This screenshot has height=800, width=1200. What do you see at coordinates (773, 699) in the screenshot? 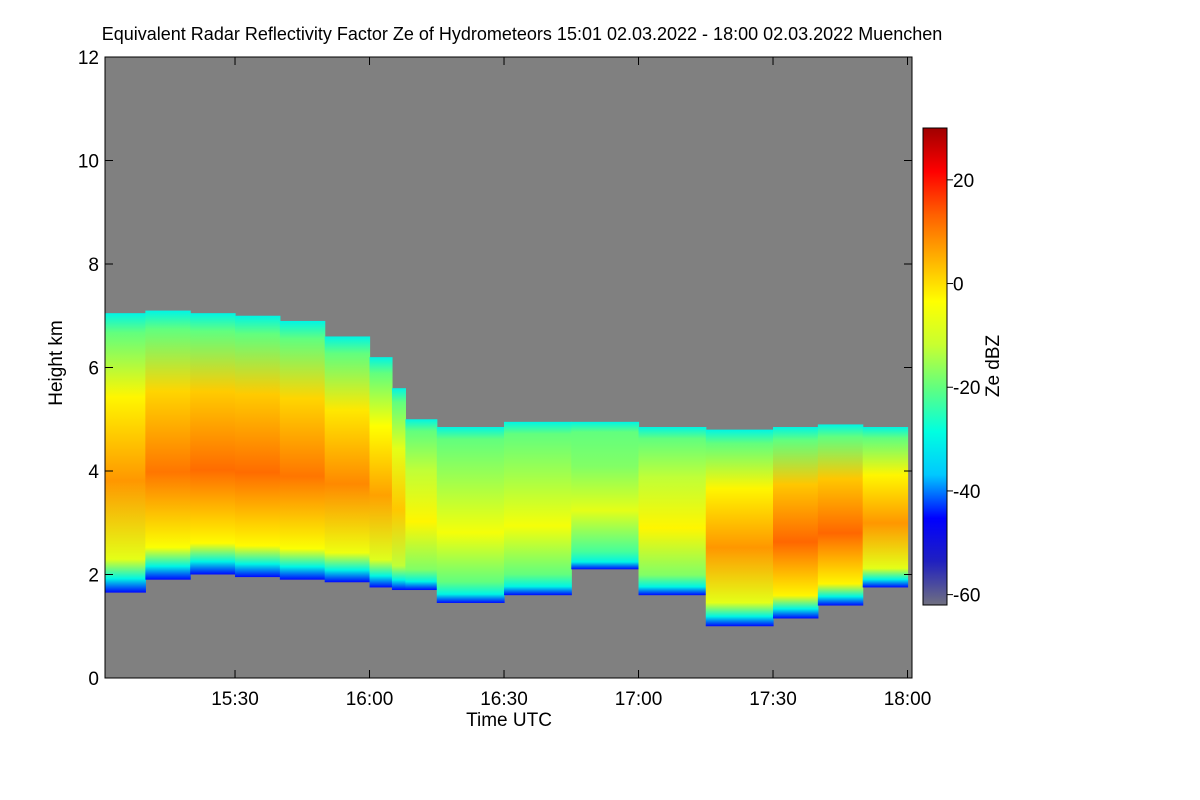
I see `x-tick-label: 17:30` at bounding box center [773, 699].